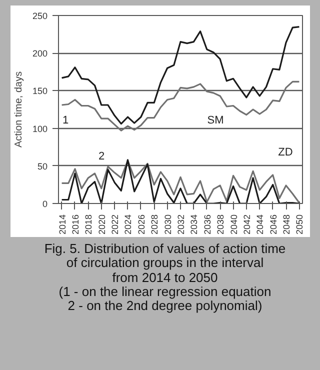 The width and height of the screenshot is (320, 370). Describe the element at coordinates (207, 224) in the screenshot. I see `x-tick-label: 2036` at that location.